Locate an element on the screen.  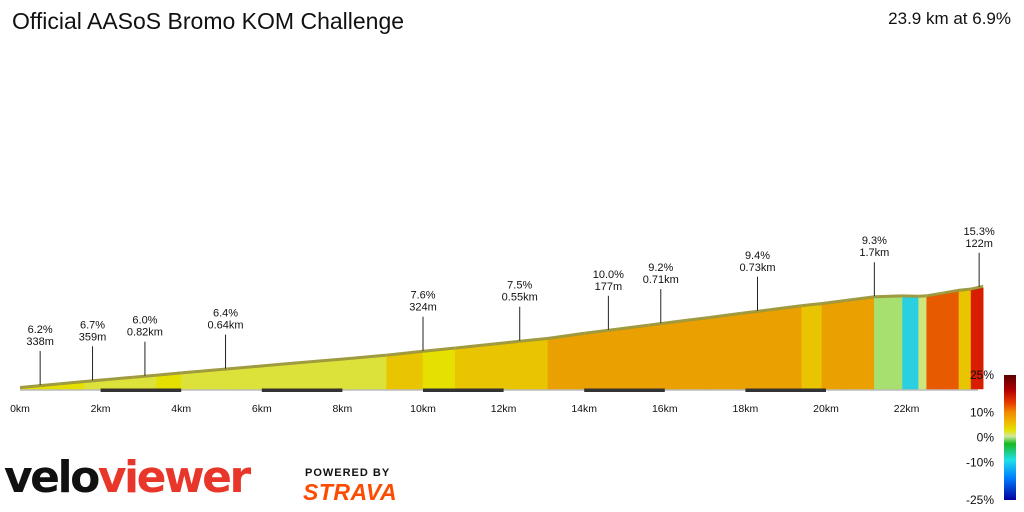
color-scale-label: -25% is located at coordinates (980, 500).